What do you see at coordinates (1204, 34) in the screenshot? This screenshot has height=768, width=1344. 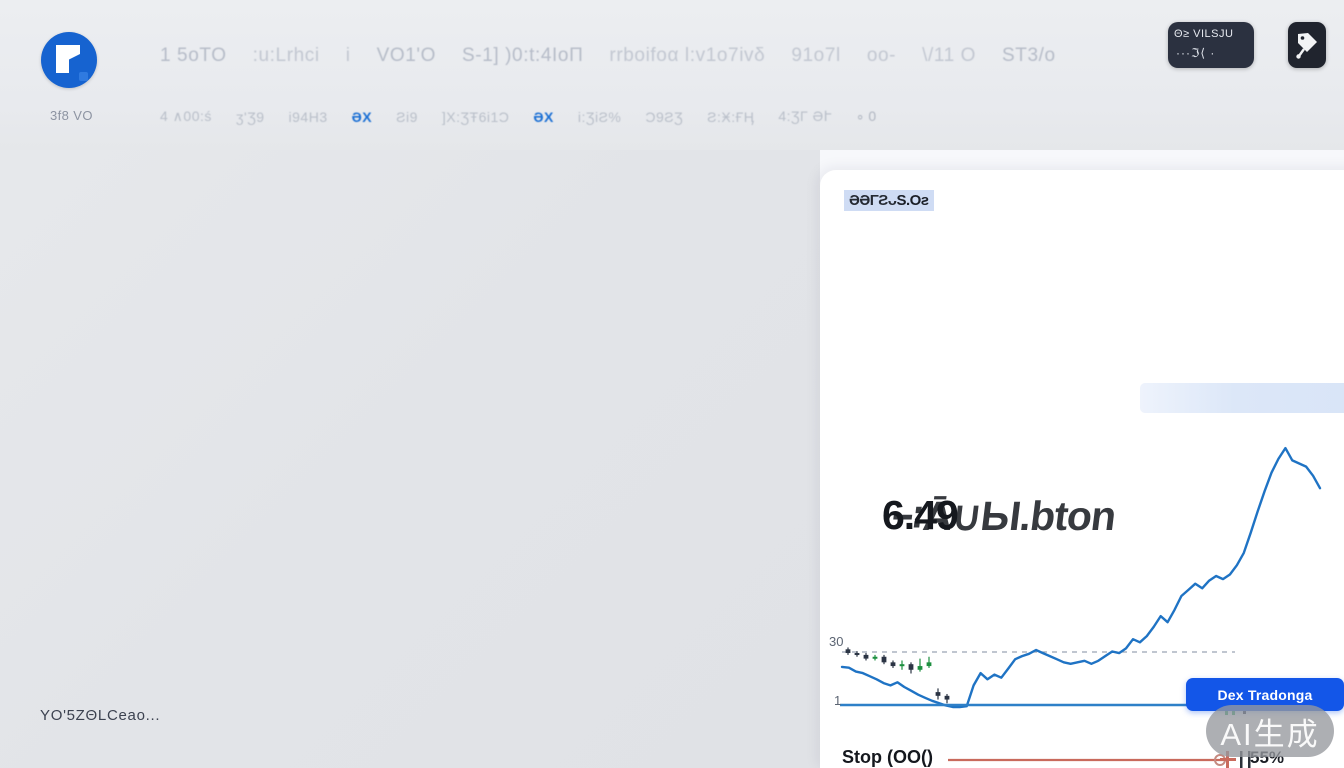 I see `status-badge-line1: Θ≥ VILSJU` at bounding box center [1204, 34].